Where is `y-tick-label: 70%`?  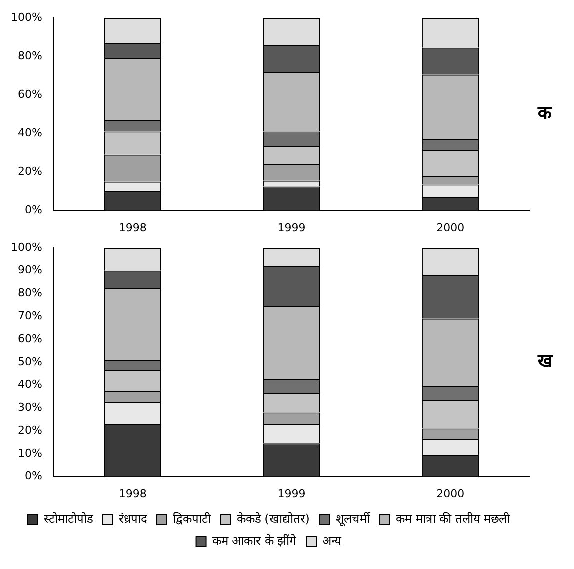 y-tick-label: 70% is located at coordinates (30, 316).